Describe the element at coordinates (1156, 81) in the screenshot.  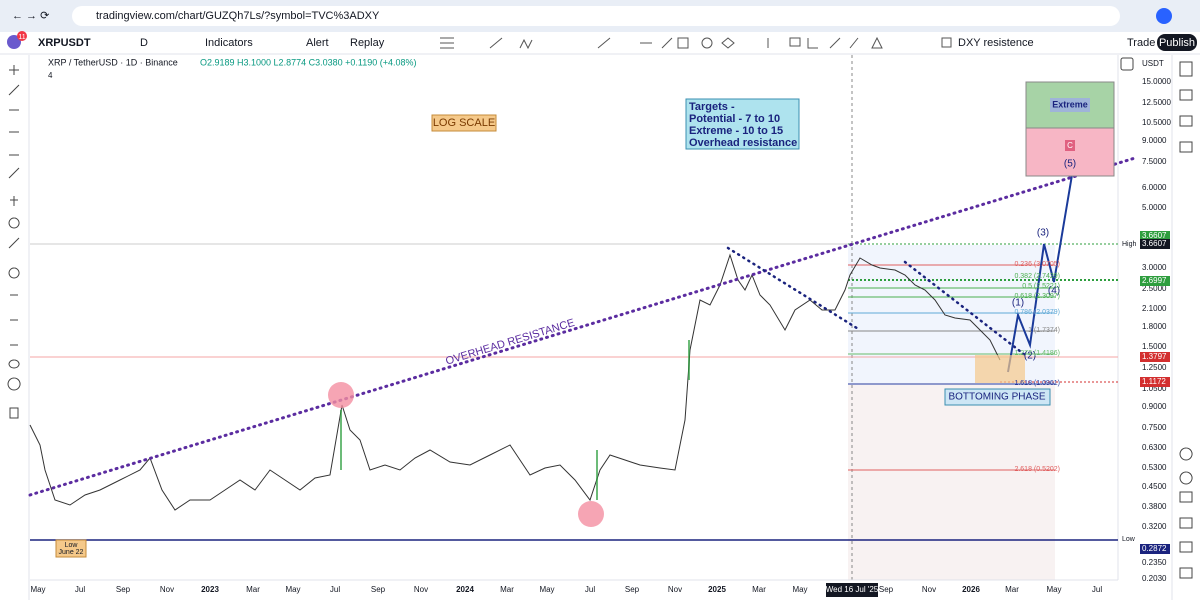
I see `price-label: 15.0000` at that location.